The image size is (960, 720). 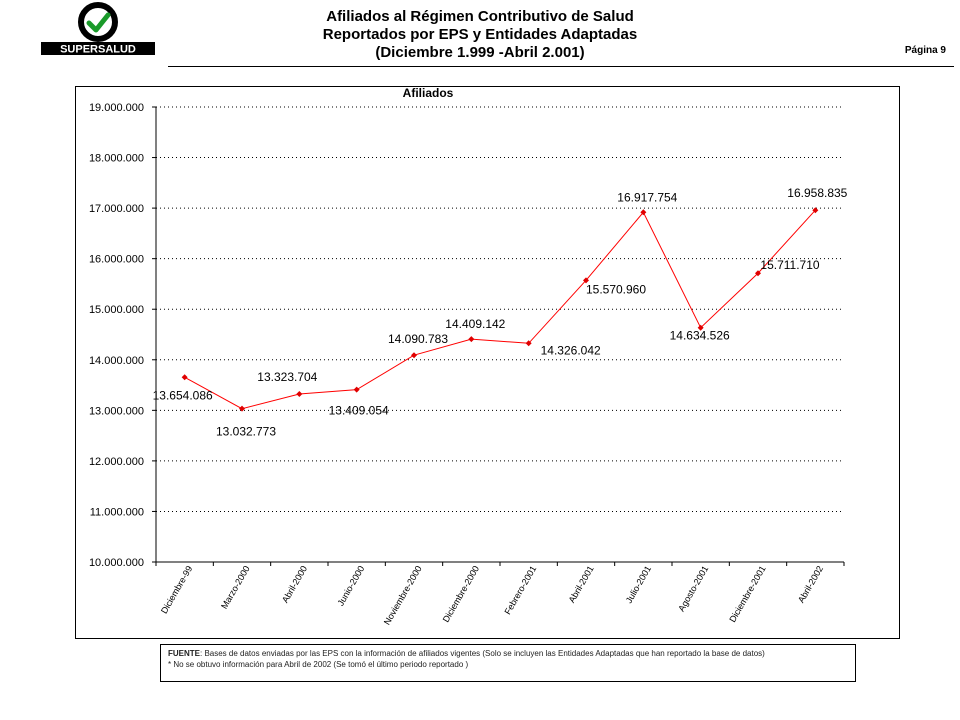 I want to click on data-label: 16.958.835, so click(x=817, y=193).